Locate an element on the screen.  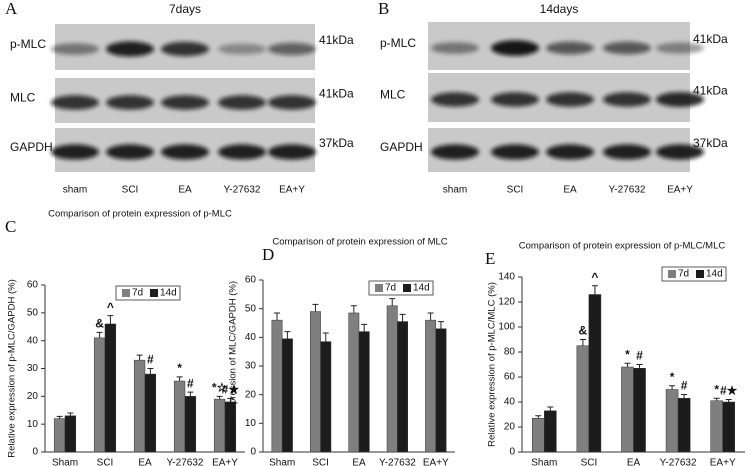
x-tick-label: EA+Y is located at coordinates (225, 462).